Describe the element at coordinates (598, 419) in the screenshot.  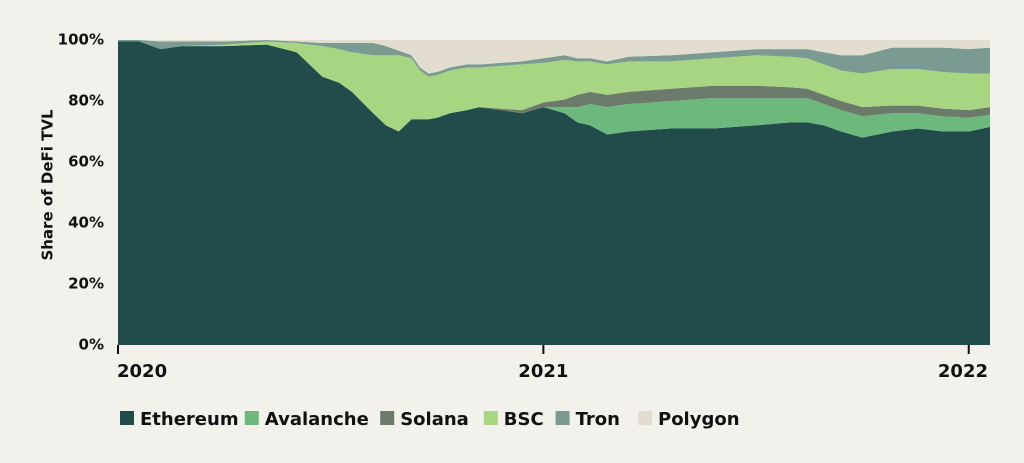
I see `legend-label-tron: Tron` at that location.